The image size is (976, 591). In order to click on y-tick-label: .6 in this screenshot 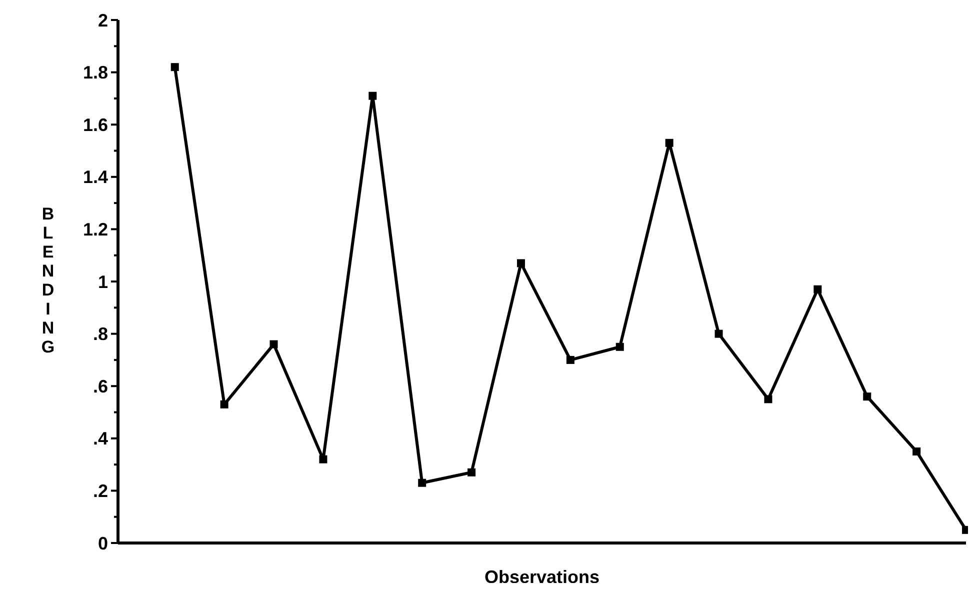, I will do `click(100, 386)`.